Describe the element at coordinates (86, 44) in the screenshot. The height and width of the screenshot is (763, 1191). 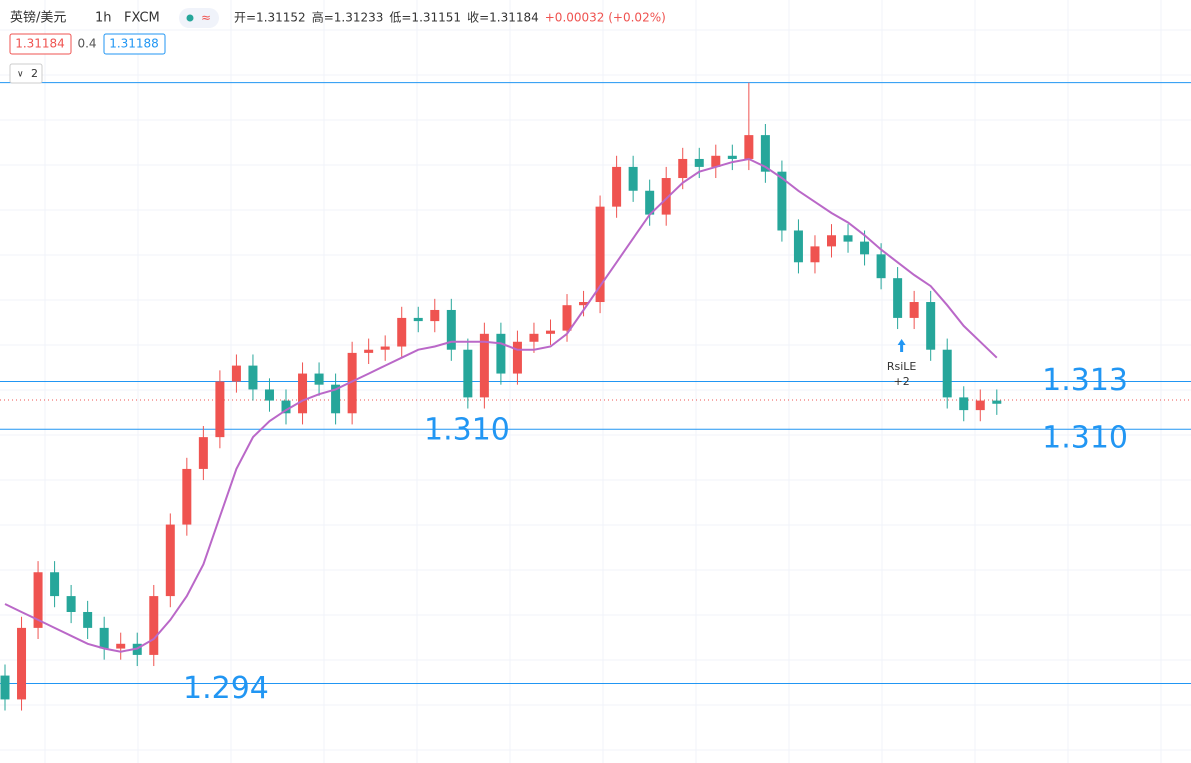
I see `spread: 0.4` at that location.